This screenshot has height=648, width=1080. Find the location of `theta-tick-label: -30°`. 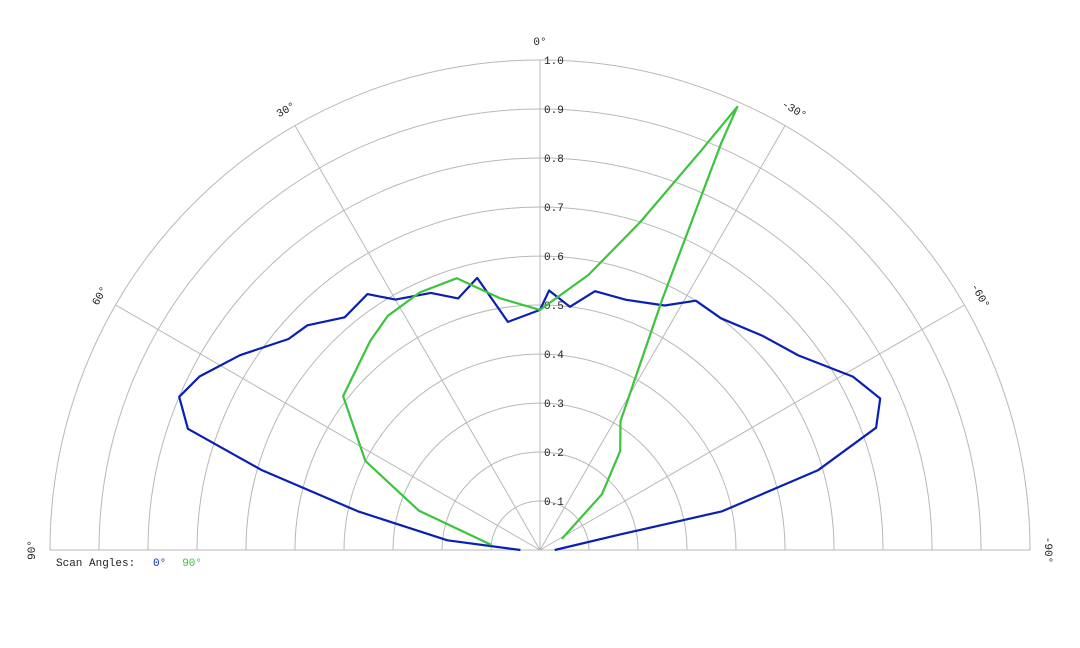

theta-tick-label: -30° is located at coordinates (793, 111).